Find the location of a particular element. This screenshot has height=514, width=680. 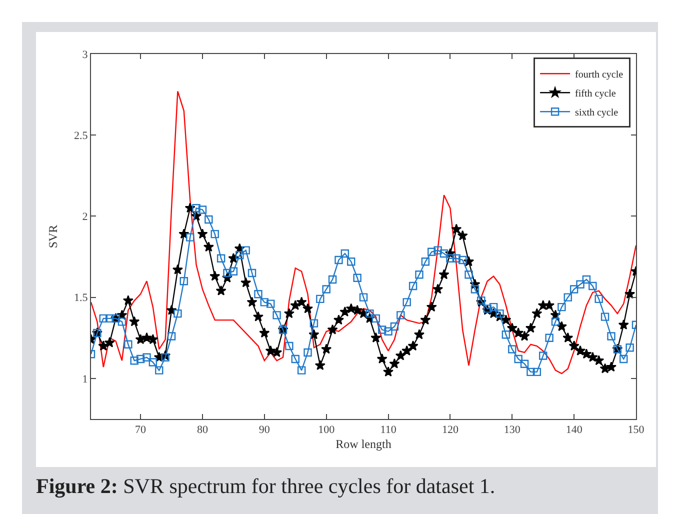

x-tick-label: 120 is located at coordinates (450, 430).